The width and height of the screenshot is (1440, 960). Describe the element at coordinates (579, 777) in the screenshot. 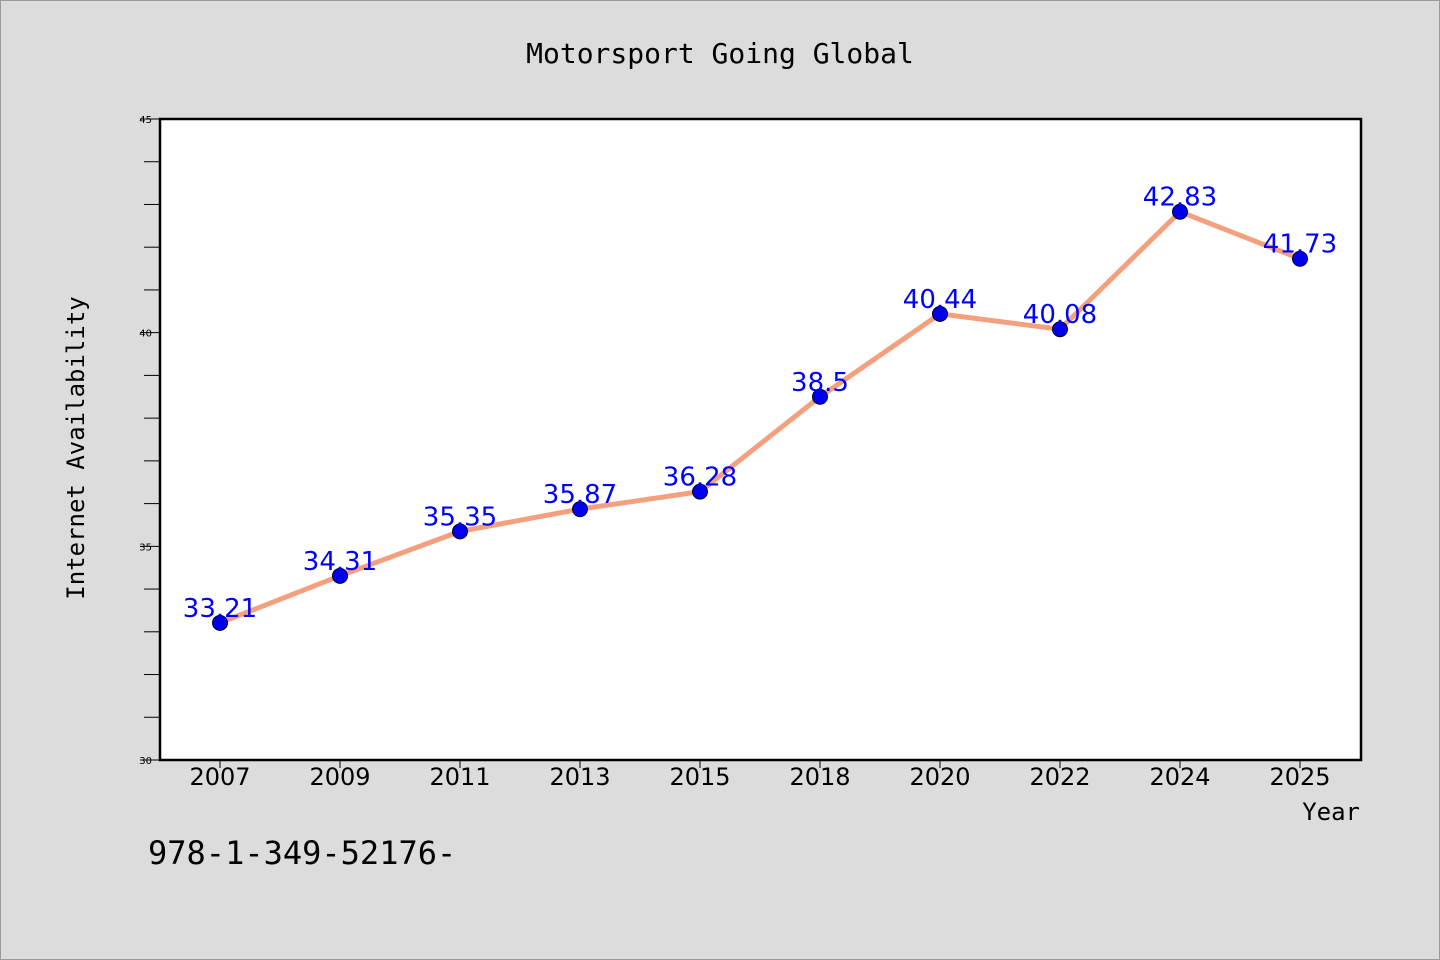

I see `x-tick-label: 2013` at that location.